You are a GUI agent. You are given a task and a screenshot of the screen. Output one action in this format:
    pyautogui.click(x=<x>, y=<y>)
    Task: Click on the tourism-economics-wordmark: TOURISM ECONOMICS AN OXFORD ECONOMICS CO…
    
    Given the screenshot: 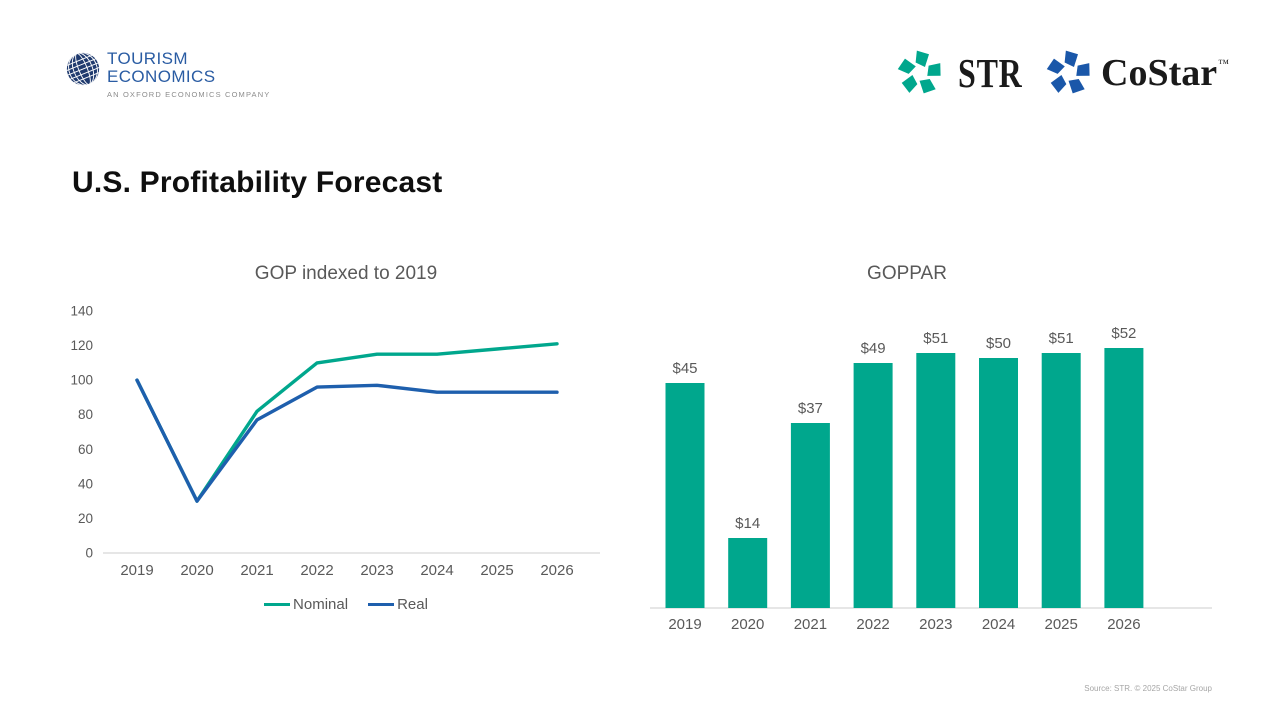 What is the action you would take?
    pyautogui.click(x=188, y=74)
    